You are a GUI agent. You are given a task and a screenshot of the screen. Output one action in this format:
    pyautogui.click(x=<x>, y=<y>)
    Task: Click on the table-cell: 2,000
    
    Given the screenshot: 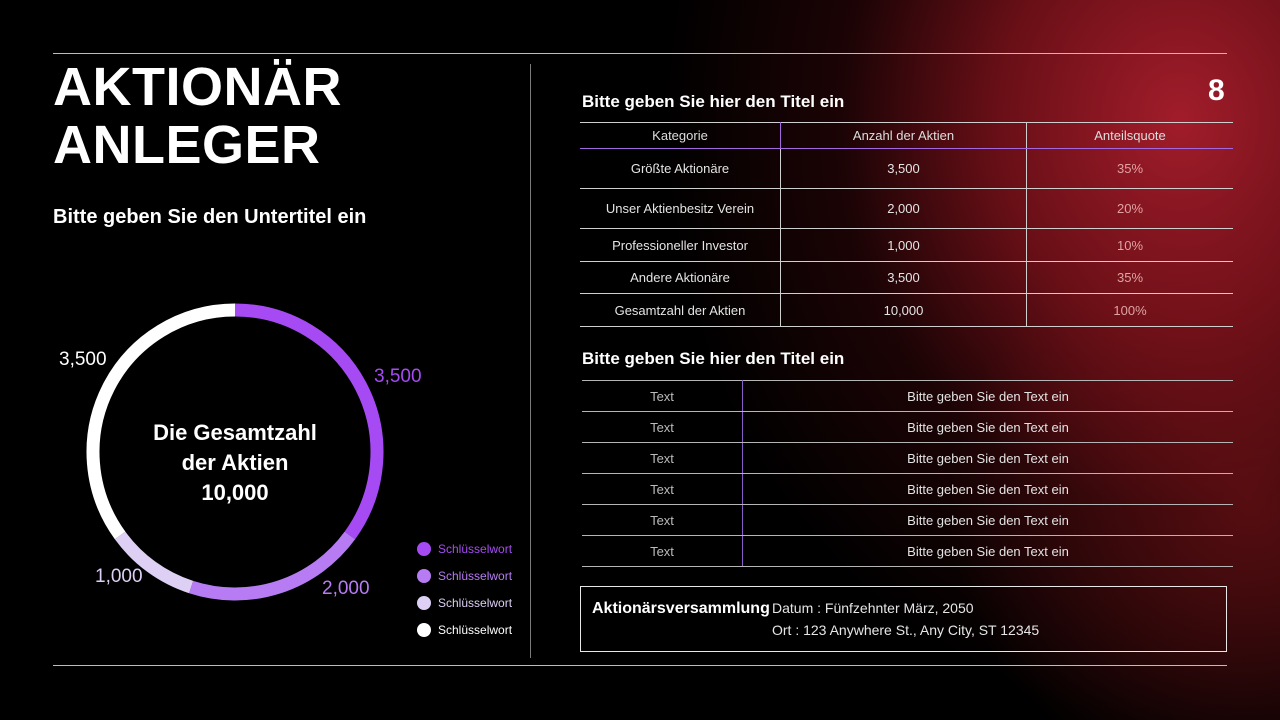 What is the action you would take?
    pyautogui.click(x=903, y=208)
    